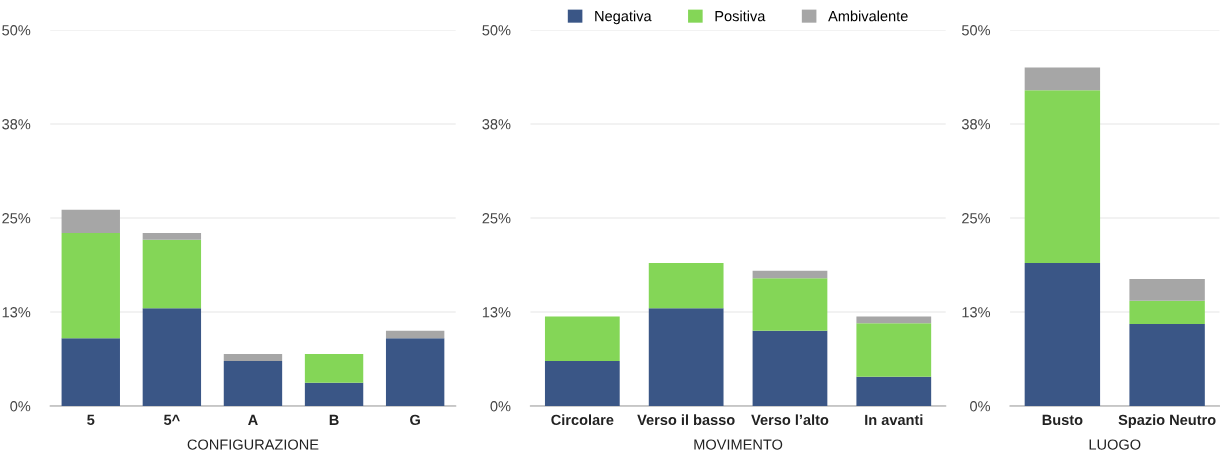 This screenshot has width=1225, height=455. I want to click on legend-label: Negativa, so click(623, 17).